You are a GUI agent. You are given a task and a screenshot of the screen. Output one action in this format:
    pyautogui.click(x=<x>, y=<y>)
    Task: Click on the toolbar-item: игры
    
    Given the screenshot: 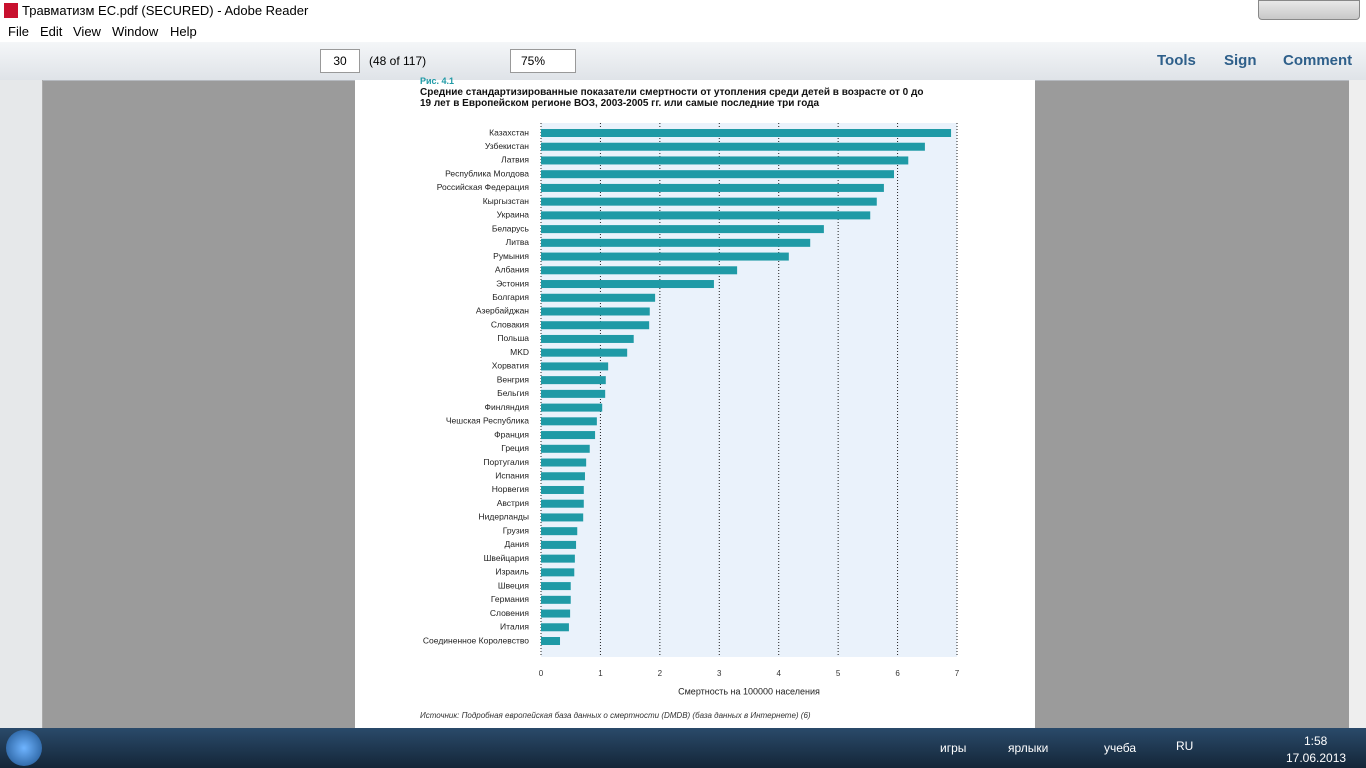 What is the action you would take?
    pyautogui.click(x=953, y=748)
    